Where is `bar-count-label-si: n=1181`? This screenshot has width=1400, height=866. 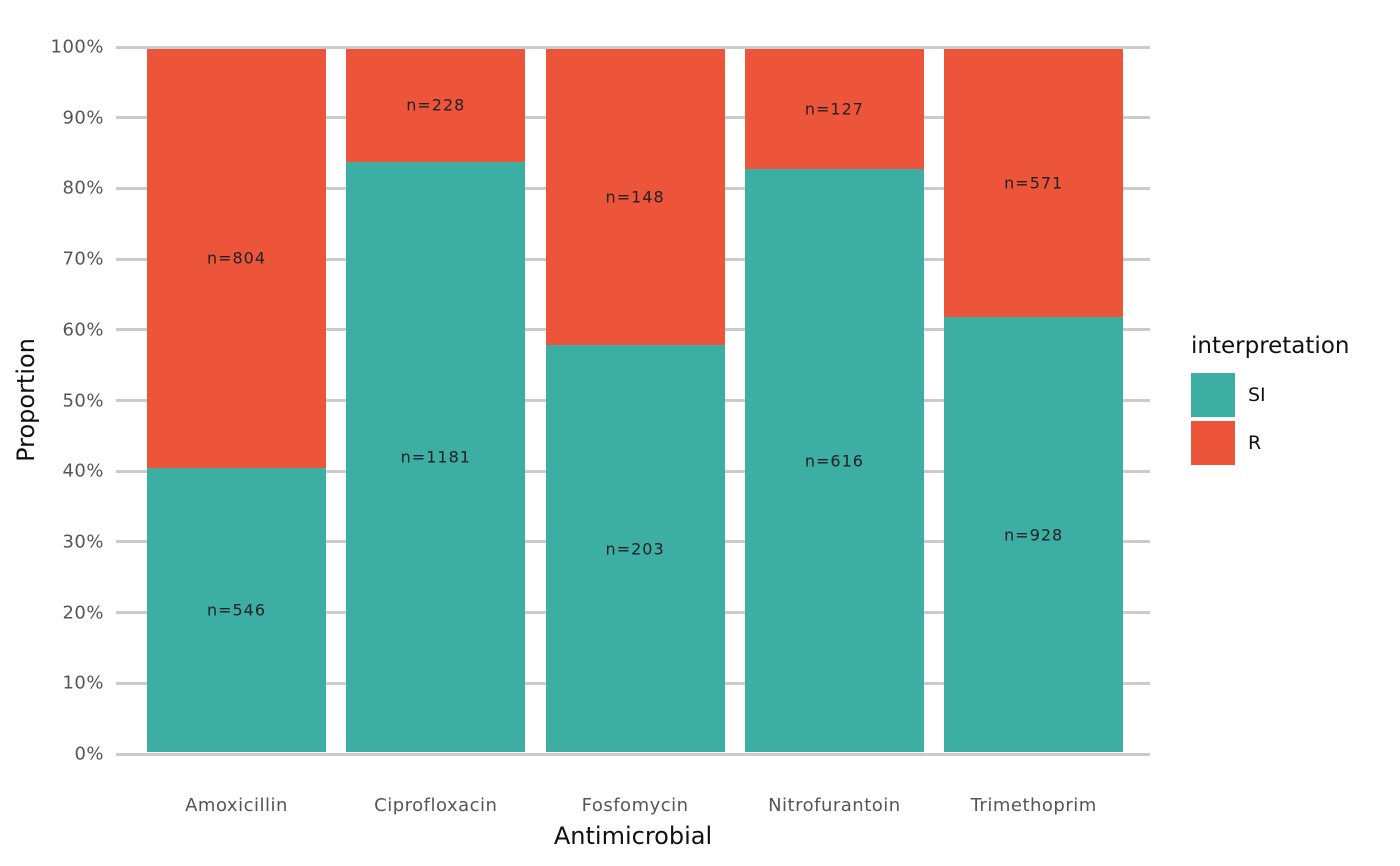
bar-count-label-si: n=1181 is located at coordinates (435, 457).